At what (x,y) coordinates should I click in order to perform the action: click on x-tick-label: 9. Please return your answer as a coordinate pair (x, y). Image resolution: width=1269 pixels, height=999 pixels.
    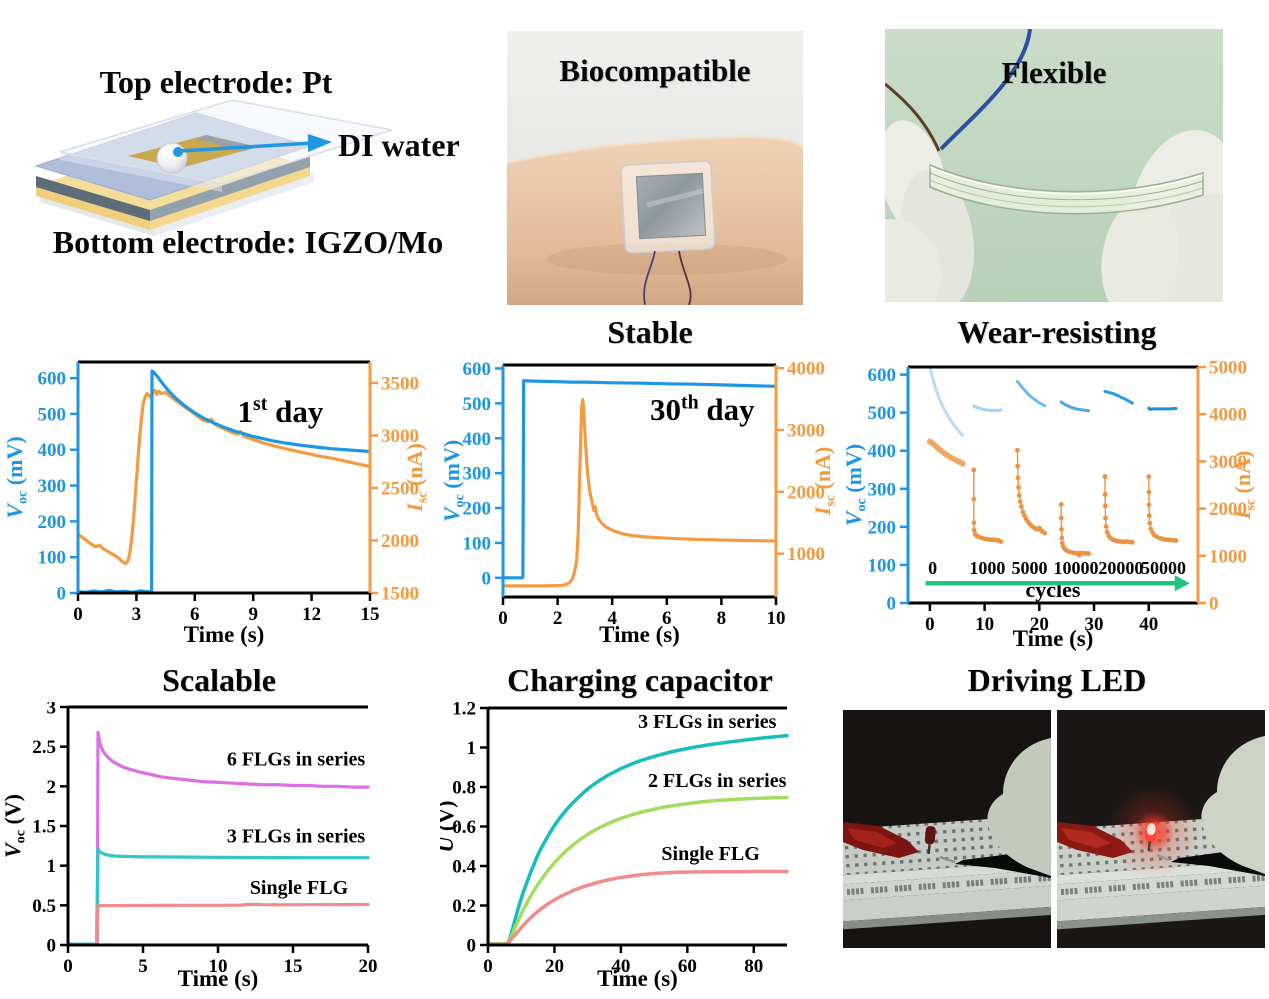
    Looking at the image, I should click on (253, 614).